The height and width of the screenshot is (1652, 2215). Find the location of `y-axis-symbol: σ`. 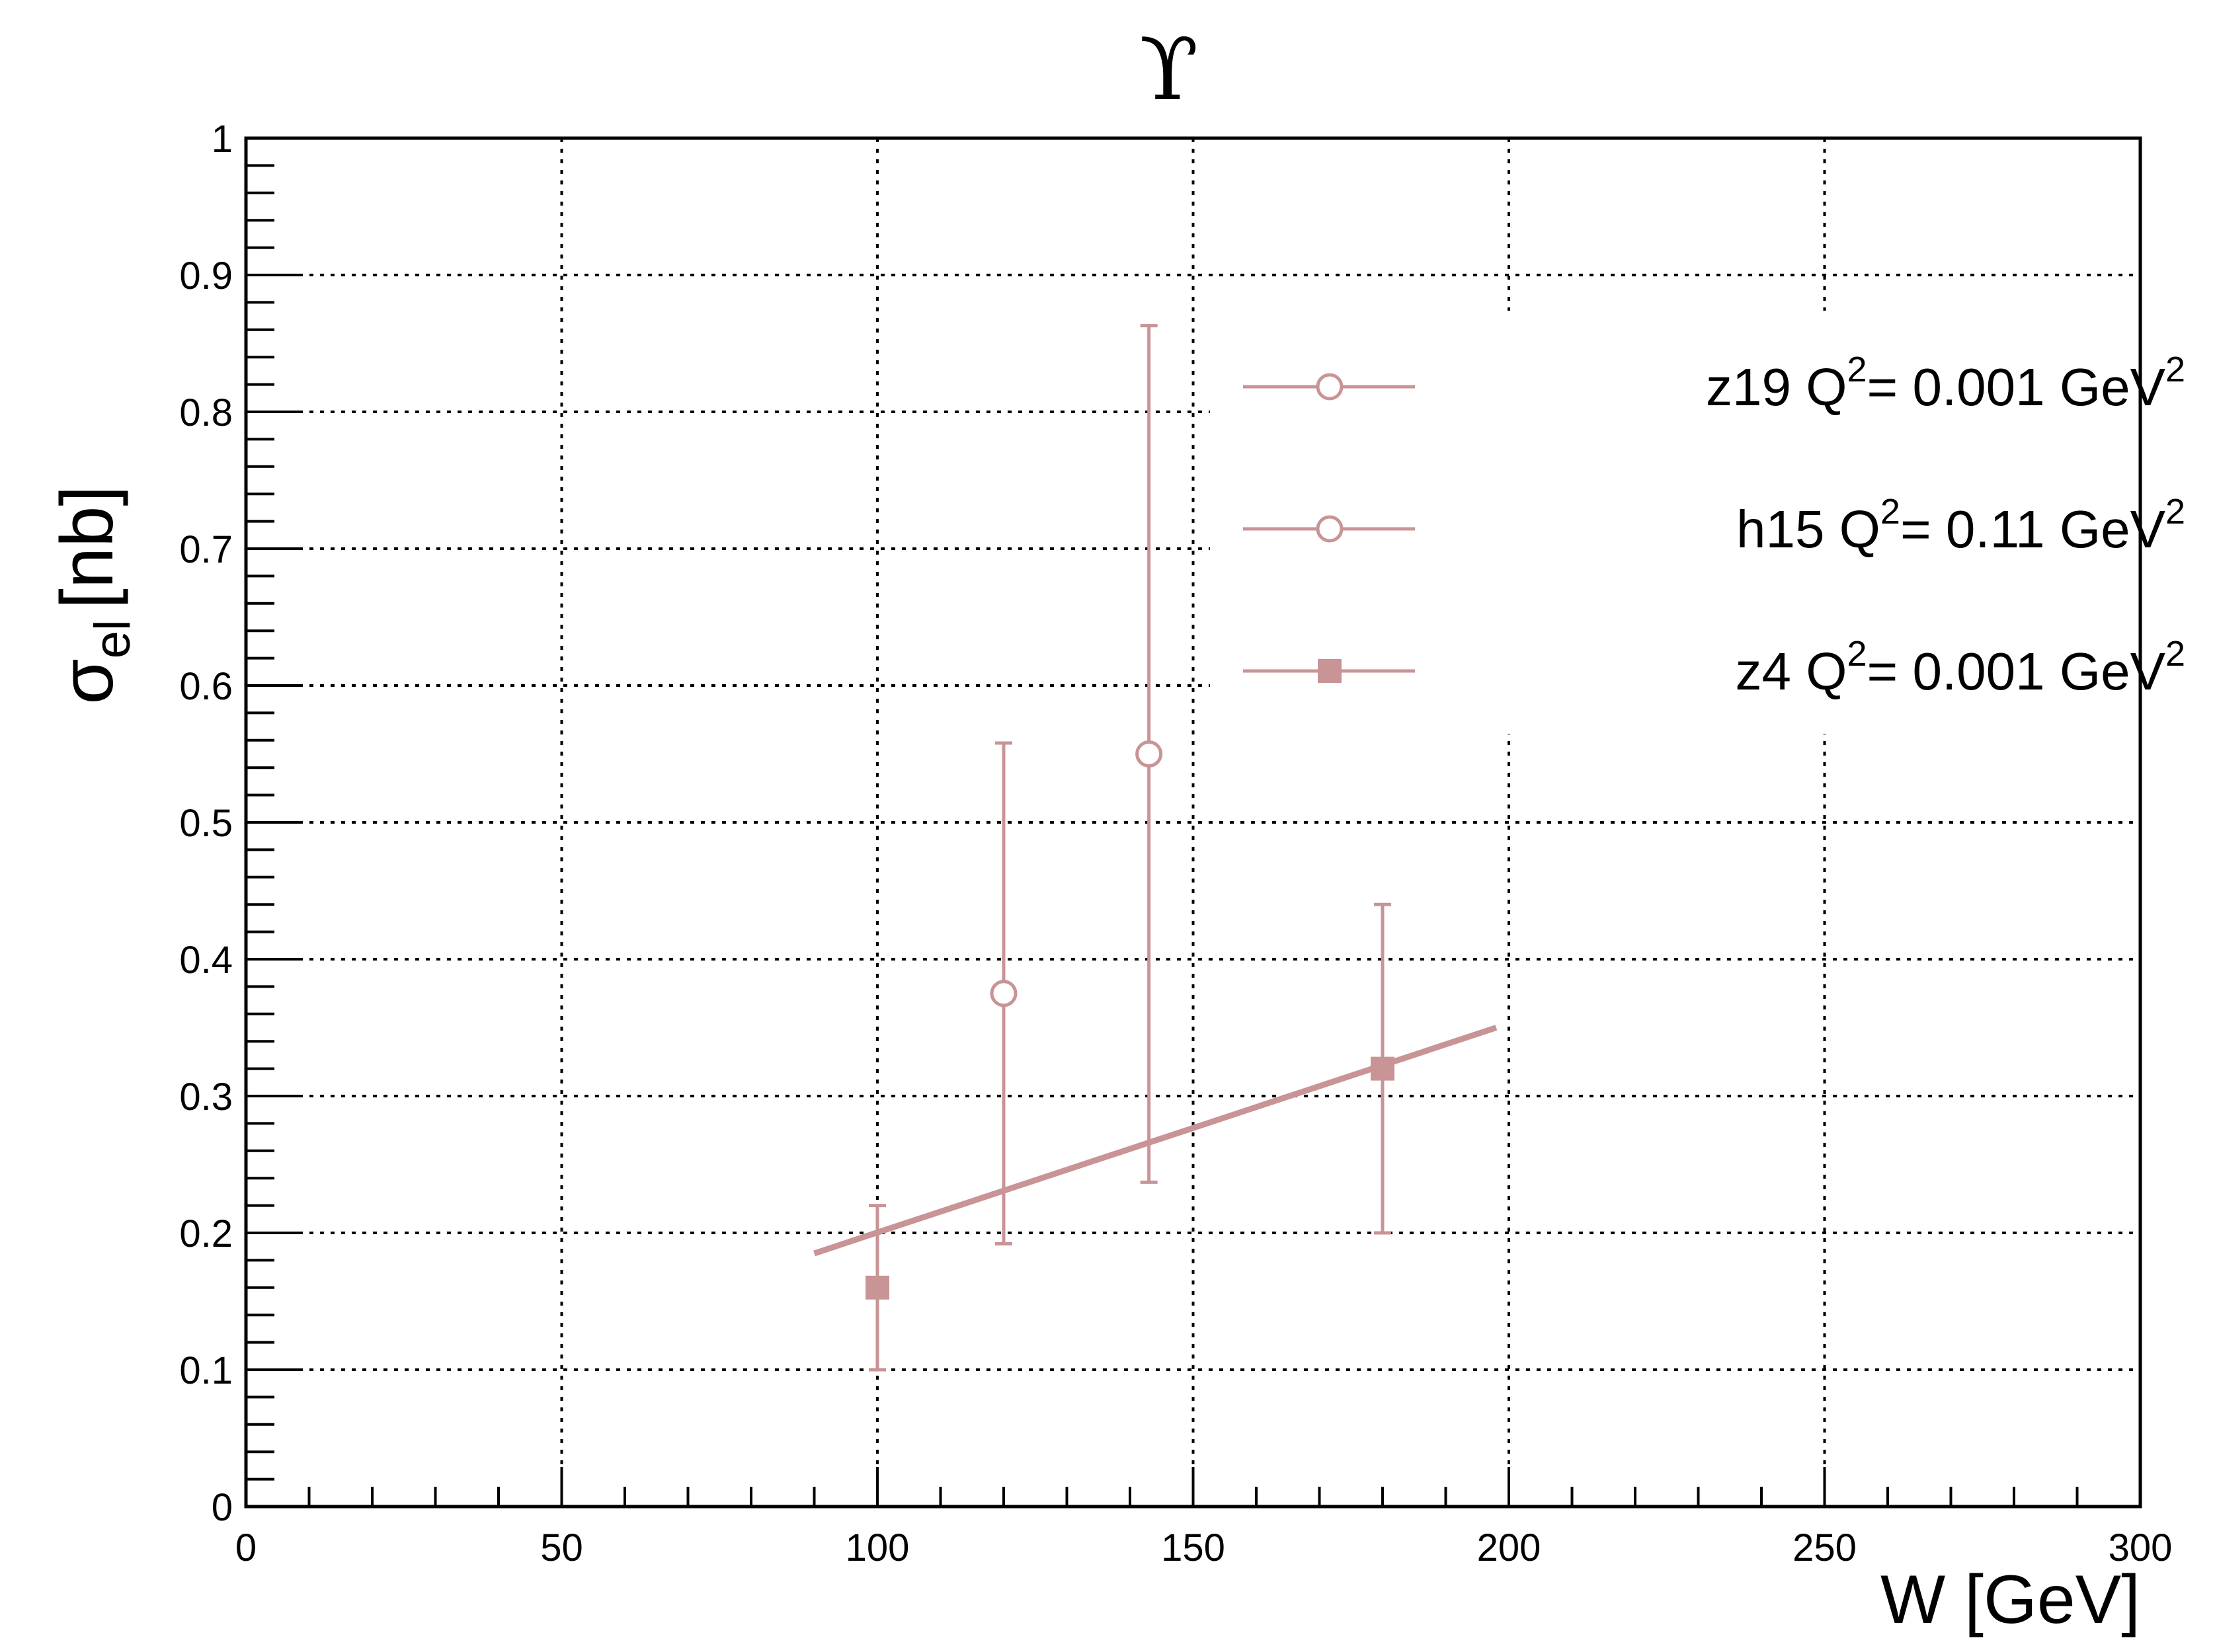

y-axis-symbol: σ is located at coordinates (87, 681).